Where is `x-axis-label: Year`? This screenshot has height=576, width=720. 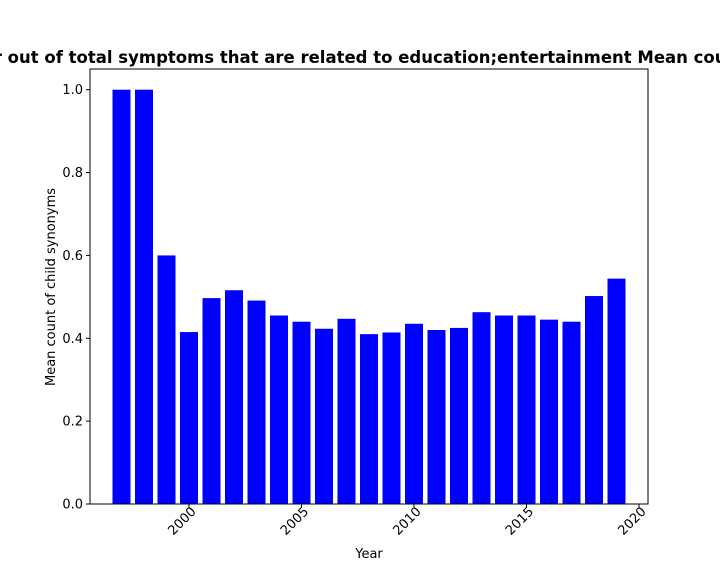
x-axis-label: Year is located at coordinates (368, 554).